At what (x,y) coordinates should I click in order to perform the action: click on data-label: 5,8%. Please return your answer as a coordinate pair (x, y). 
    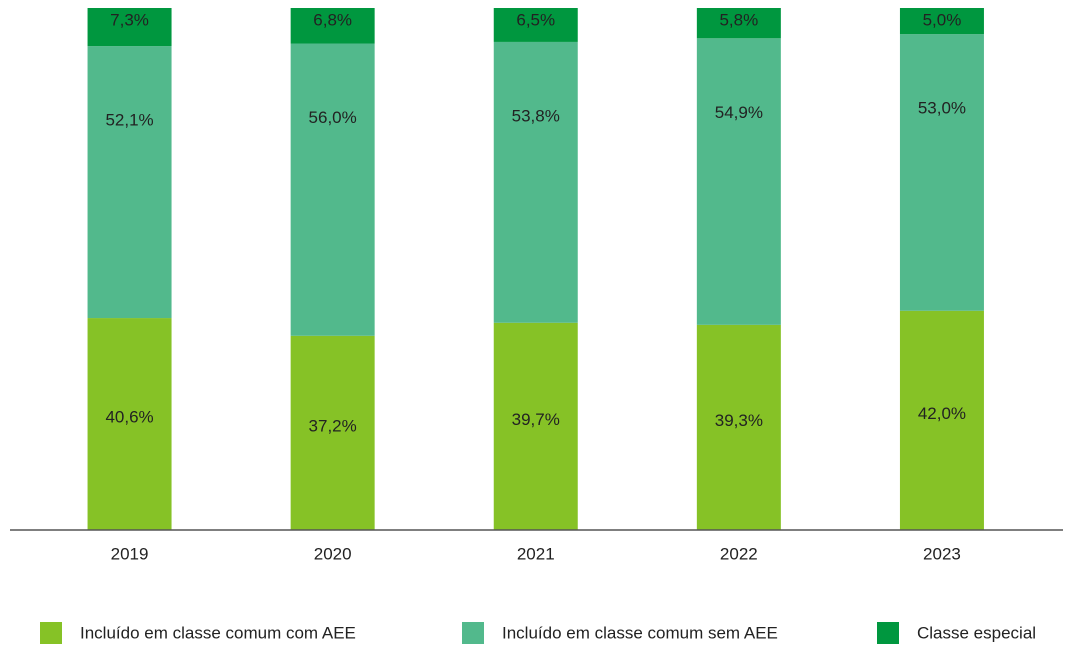
    Looking at the image, I should click on (738, 19).